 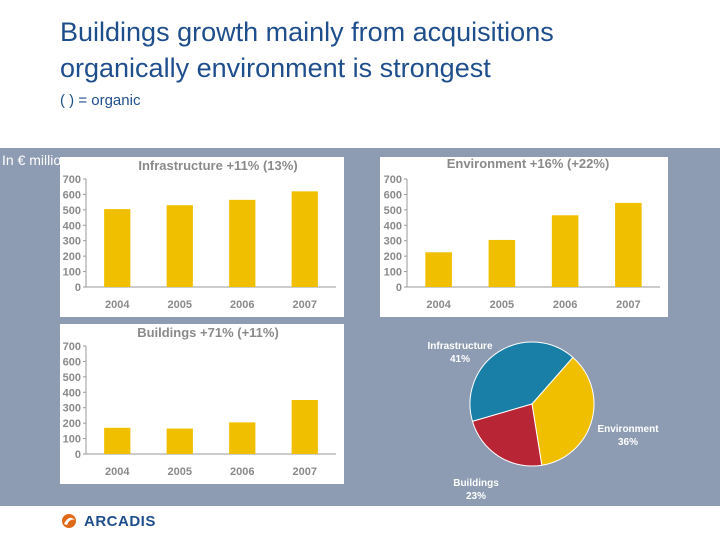 What do you see at coordinates (117, 305) in the screenshot?
I see `infra-x-tick-label: 2004` at bounding box center [117, 305].